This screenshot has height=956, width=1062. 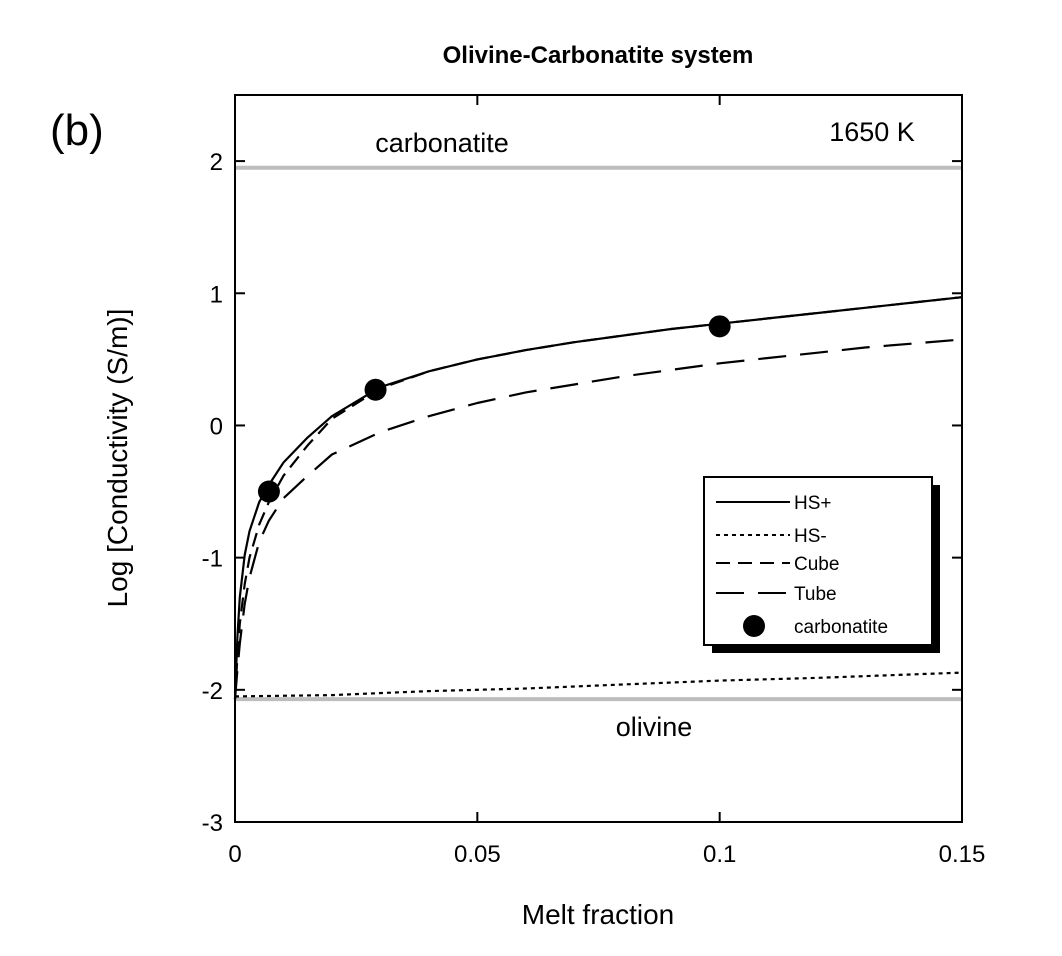 I want to click on legend-label-tube: Tube, so click(x=815, y=594).